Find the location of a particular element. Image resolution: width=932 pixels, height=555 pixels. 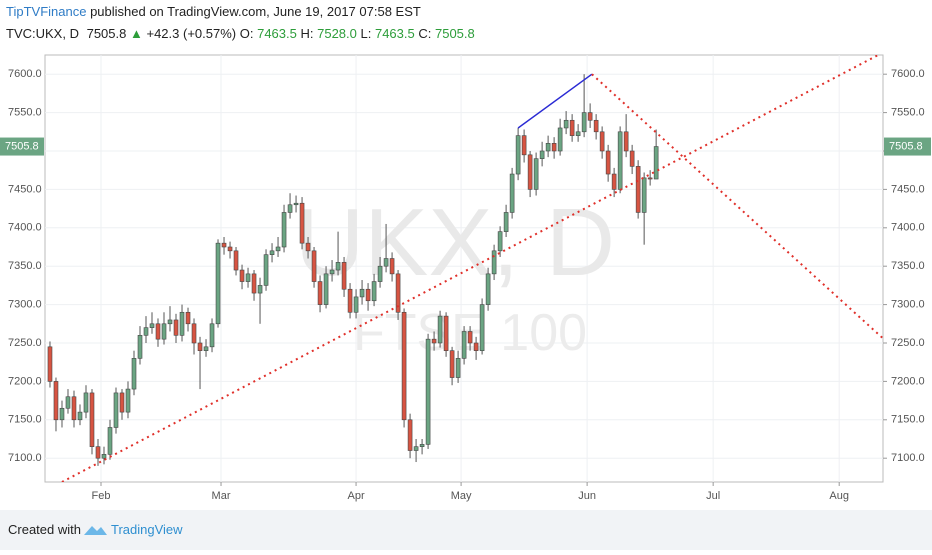

y-tick-label-left: 7150.0 is located at coordinates (25, 420).